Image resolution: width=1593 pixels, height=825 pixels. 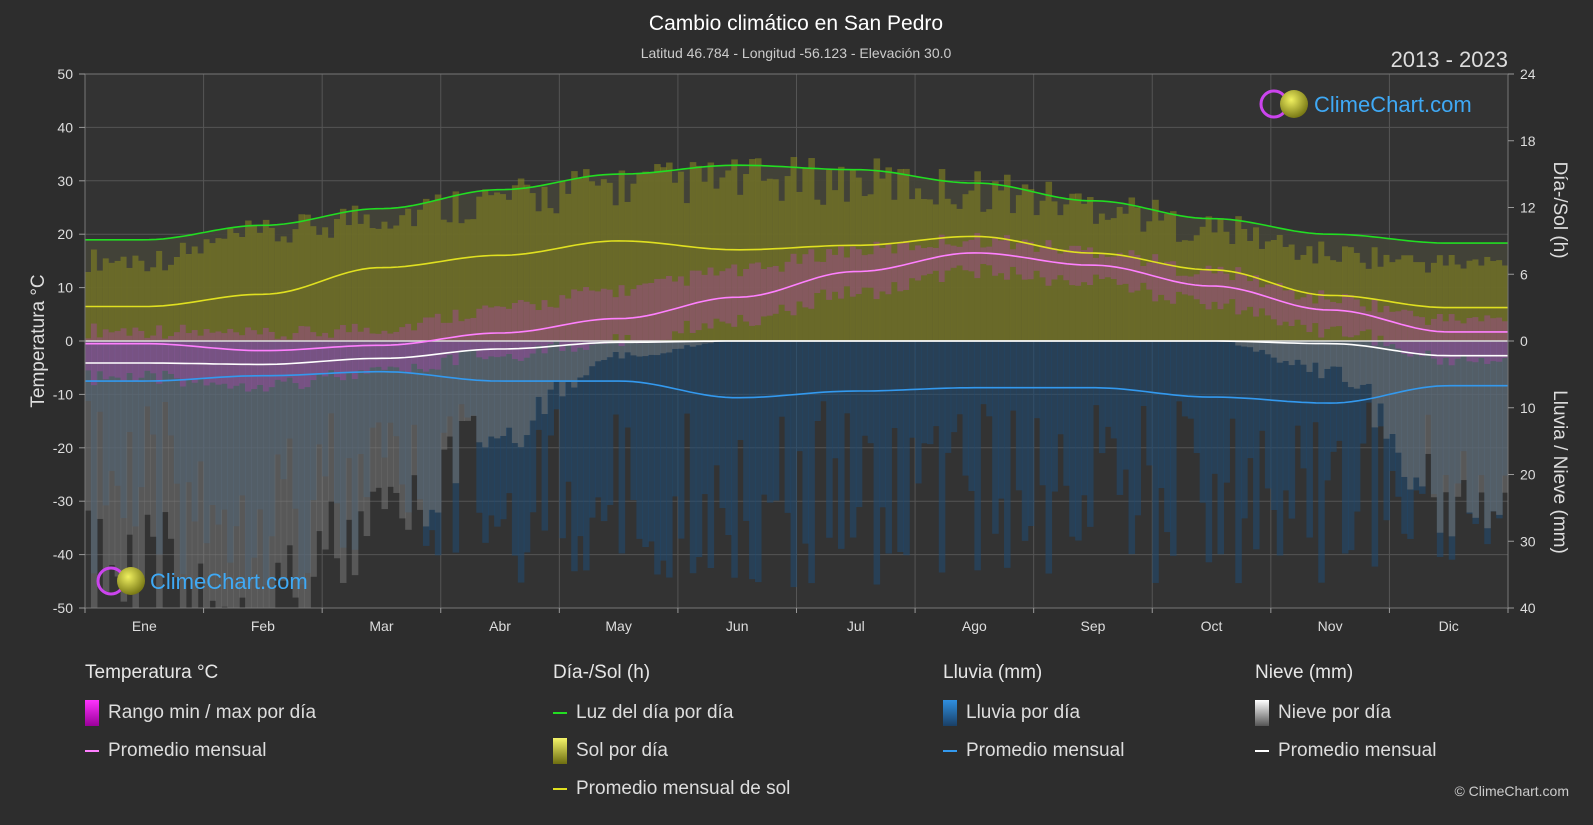 I want to click on rain-avg-line, so click(x=796, y=387).